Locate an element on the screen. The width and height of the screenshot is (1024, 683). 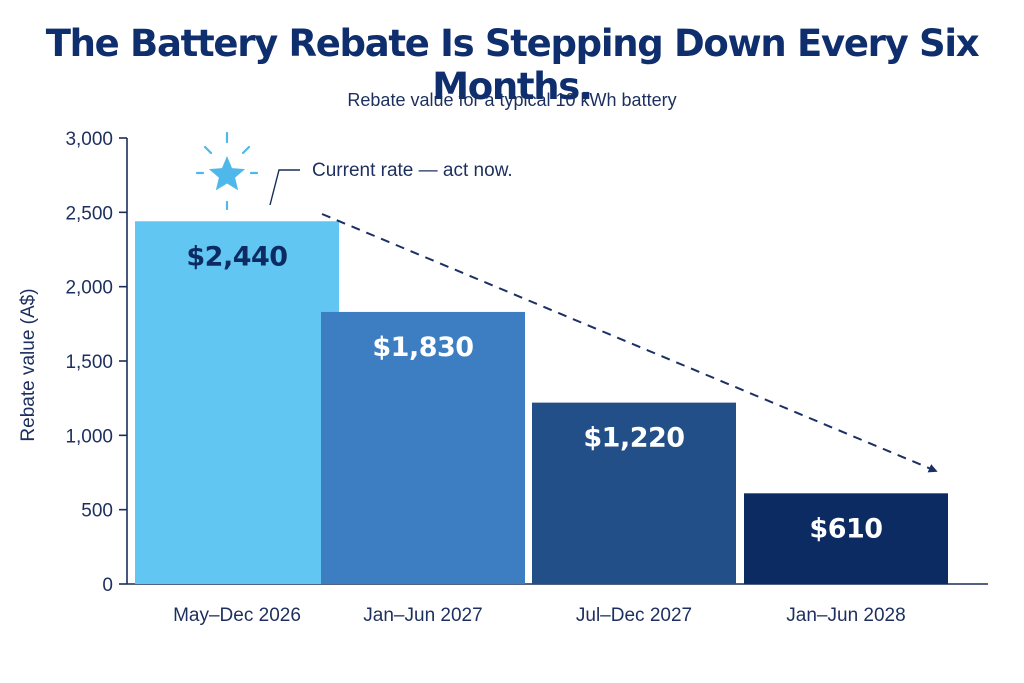
star-icon is located at coordinates (227, 173).